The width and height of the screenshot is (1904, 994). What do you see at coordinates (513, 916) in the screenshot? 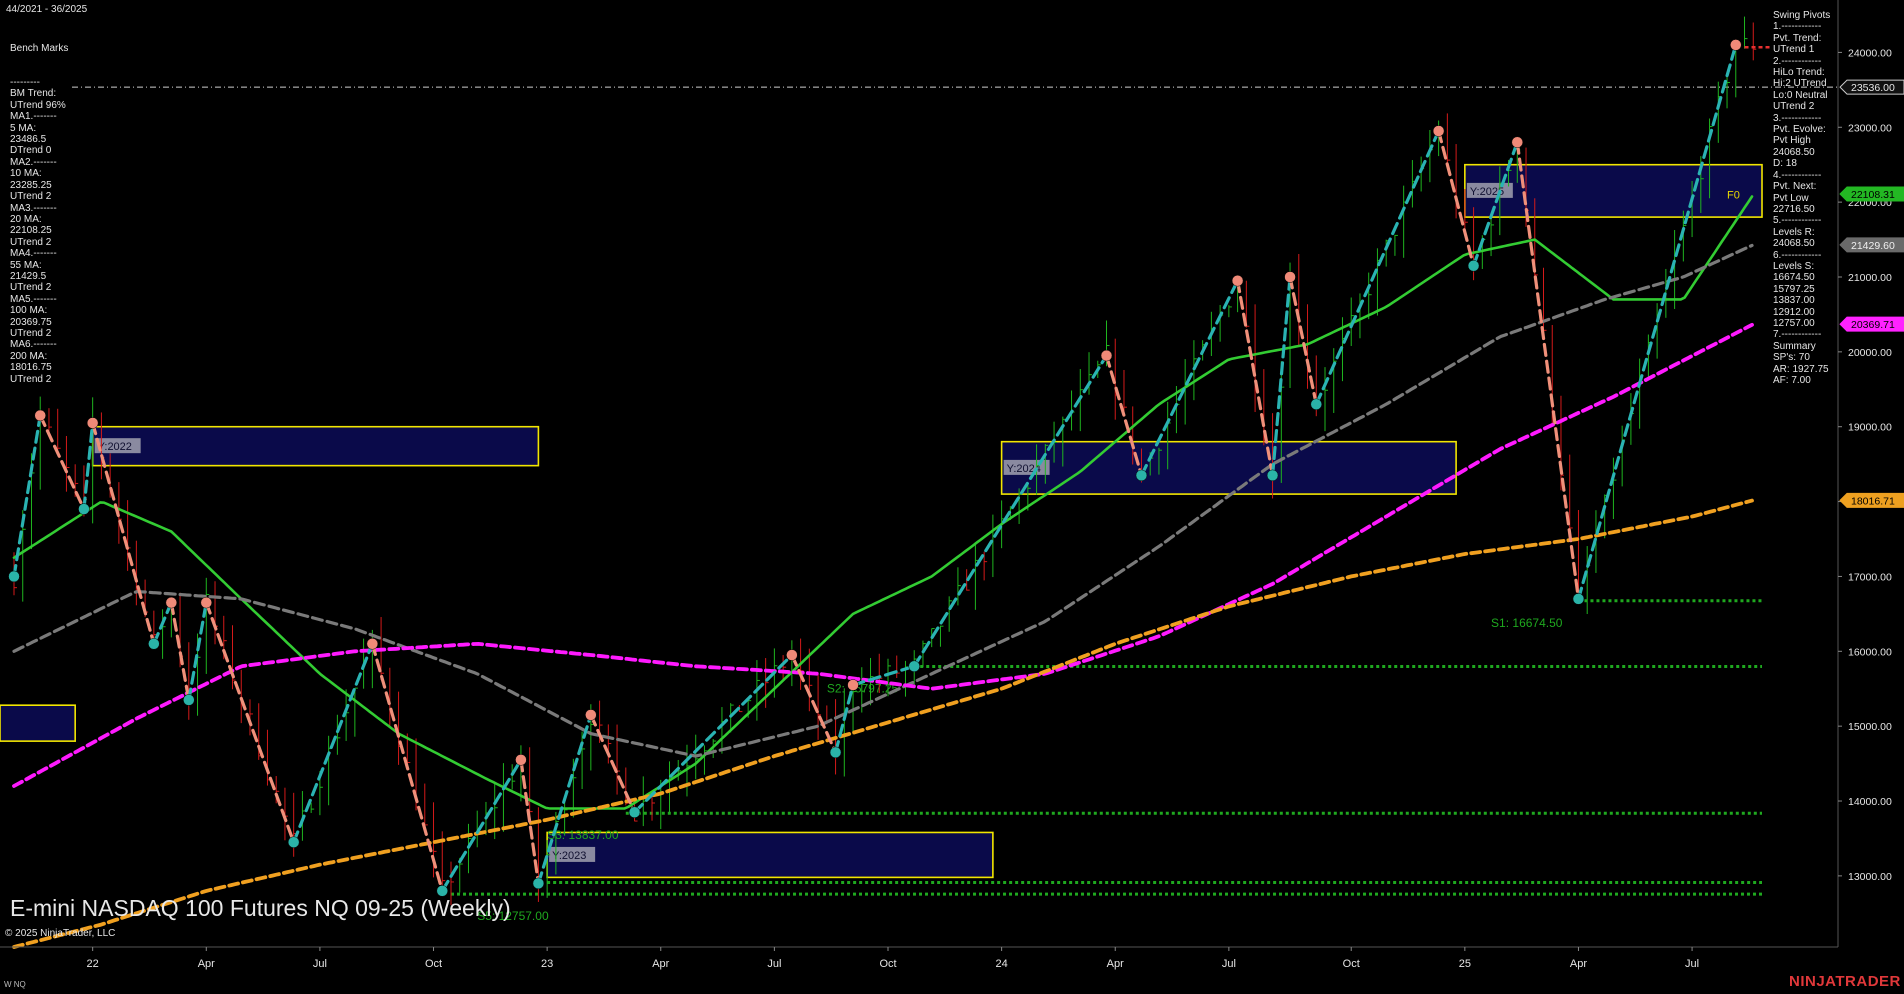
I see `support-label: S5: 12757.00` at bounding box center [513, 916].